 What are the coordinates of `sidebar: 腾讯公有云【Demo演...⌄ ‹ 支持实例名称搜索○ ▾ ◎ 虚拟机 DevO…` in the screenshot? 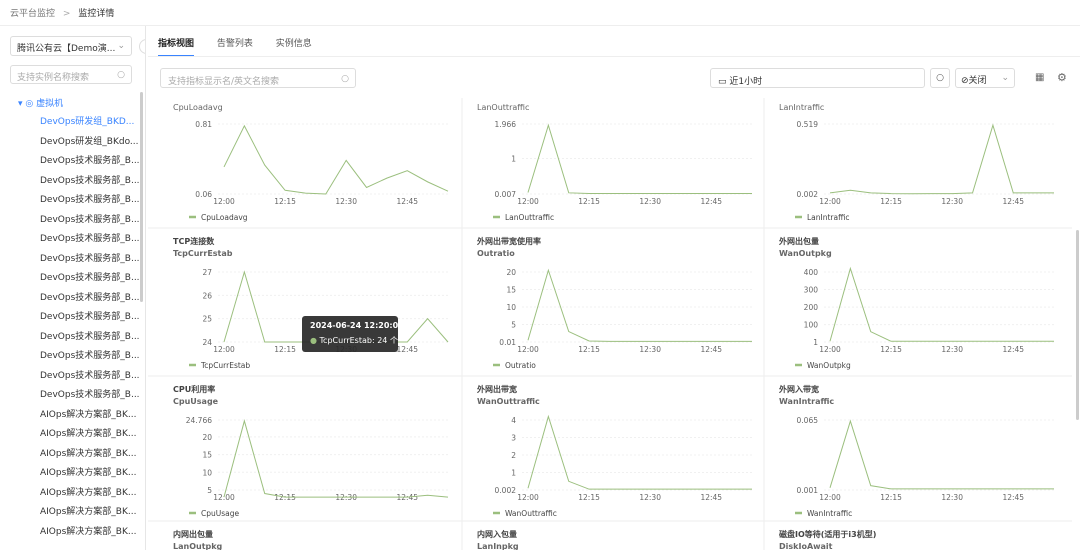 It's located at (73, 288).